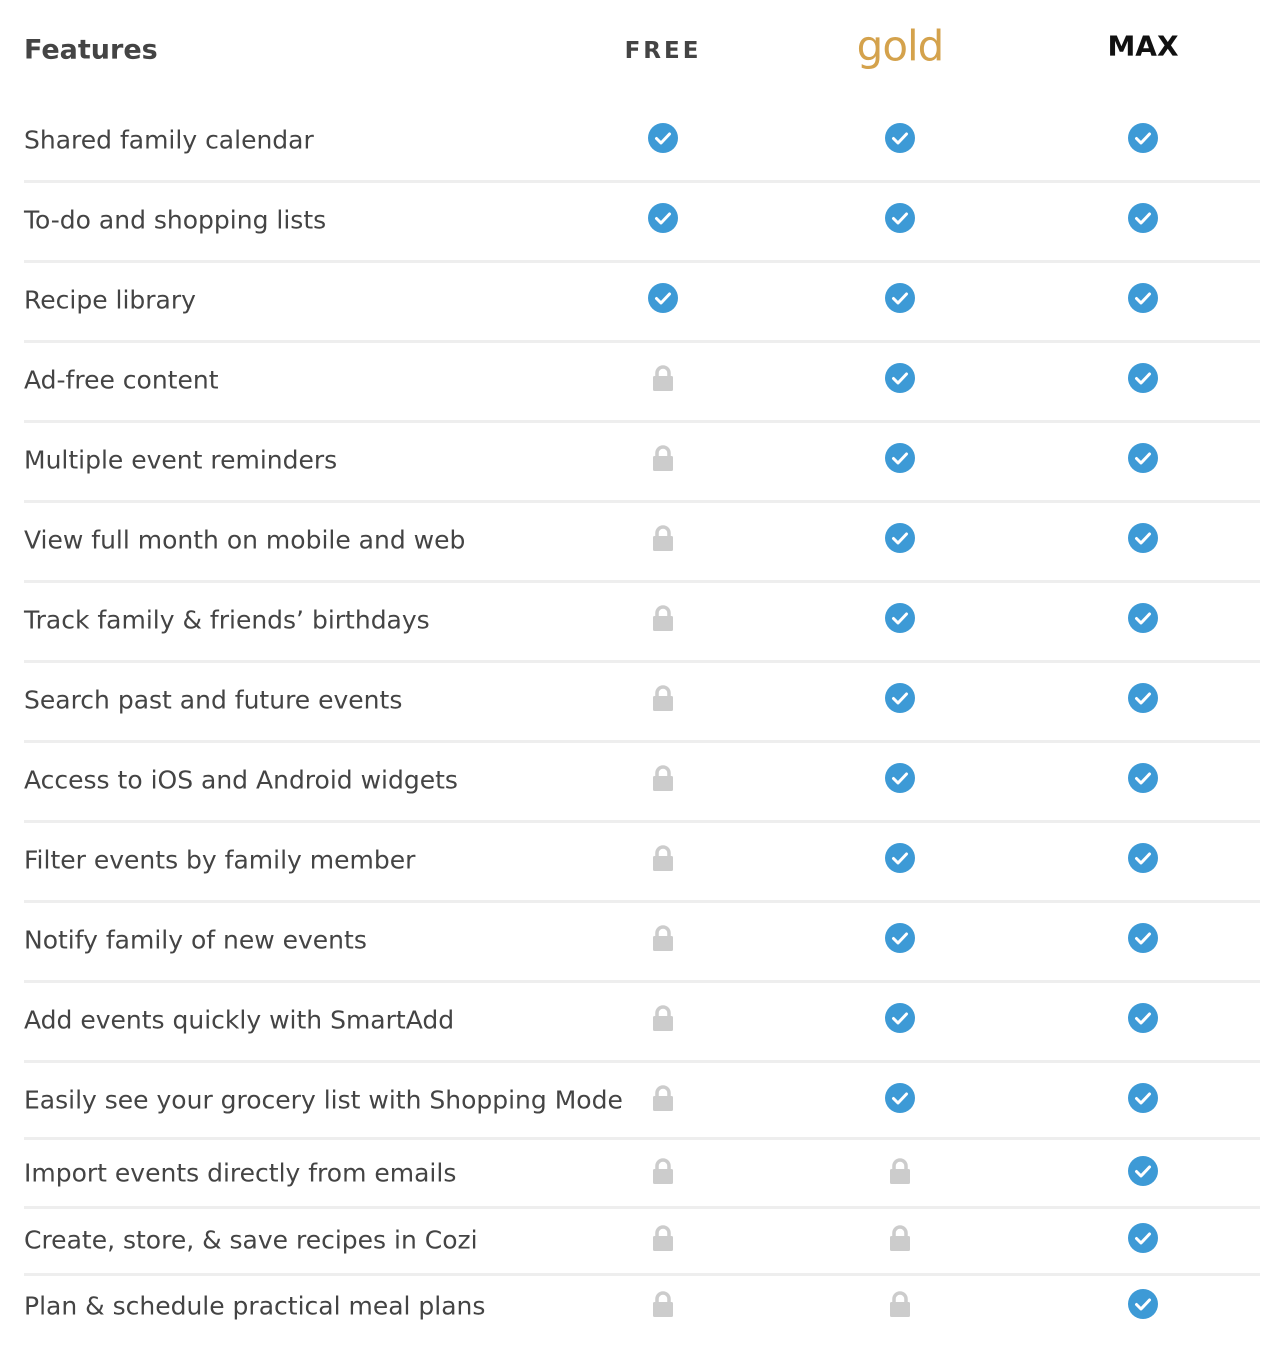  What do you see at coordinates (663, 51) in the screenshot?
I see `plan-header: FREE` at bounding box center [663, 51].